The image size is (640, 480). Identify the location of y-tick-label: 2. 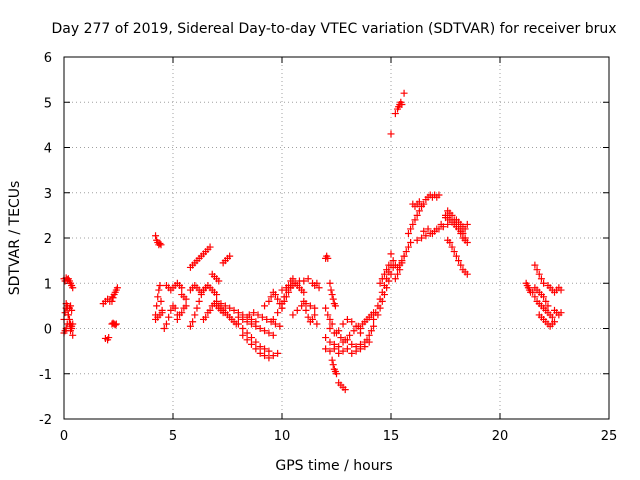
(48, 239).